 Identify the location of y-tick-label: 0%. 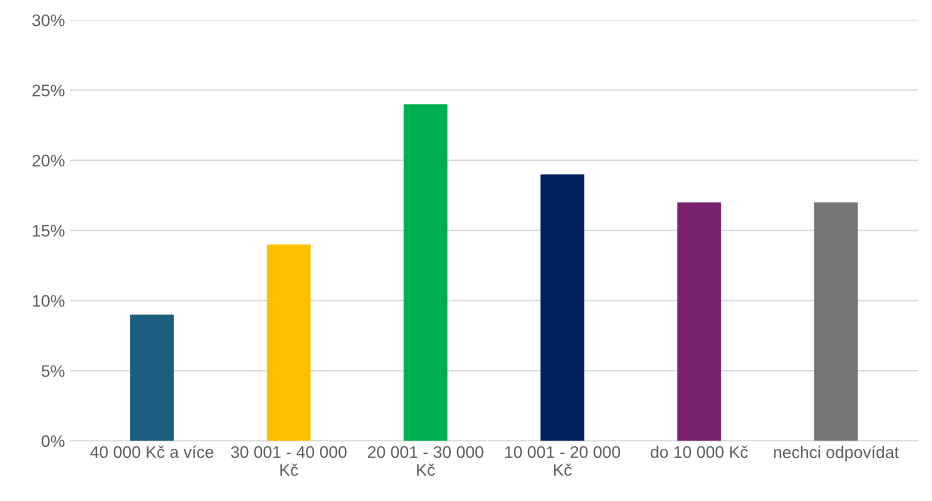
(53, 441).